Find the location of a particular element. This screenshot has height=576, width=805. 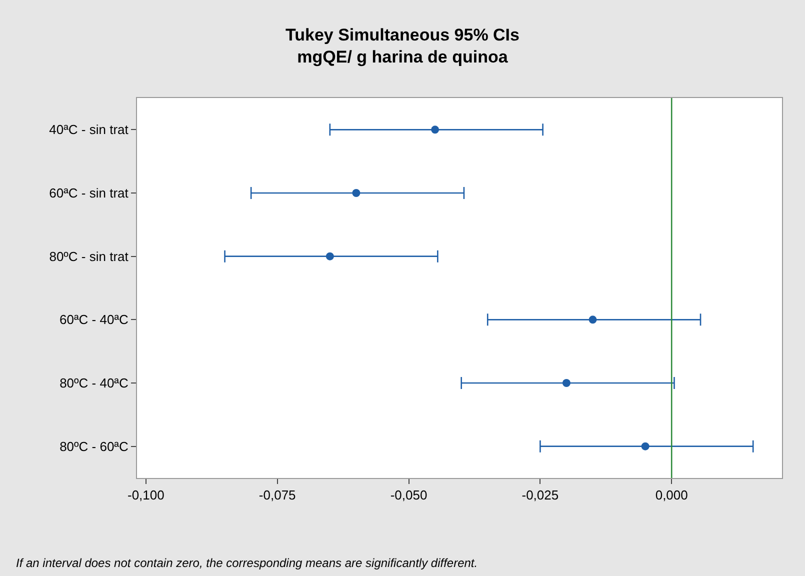

text: If an interval does not contain zero, the corresponding means are significantly different. is located at coordinates (247, 563).